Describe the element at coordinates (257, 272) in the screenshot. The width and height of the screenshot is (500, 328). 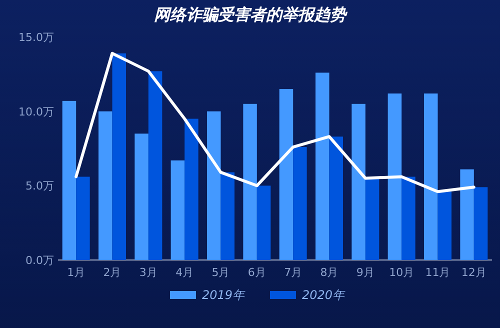
I see `x-tick-label: 6月` at that location.